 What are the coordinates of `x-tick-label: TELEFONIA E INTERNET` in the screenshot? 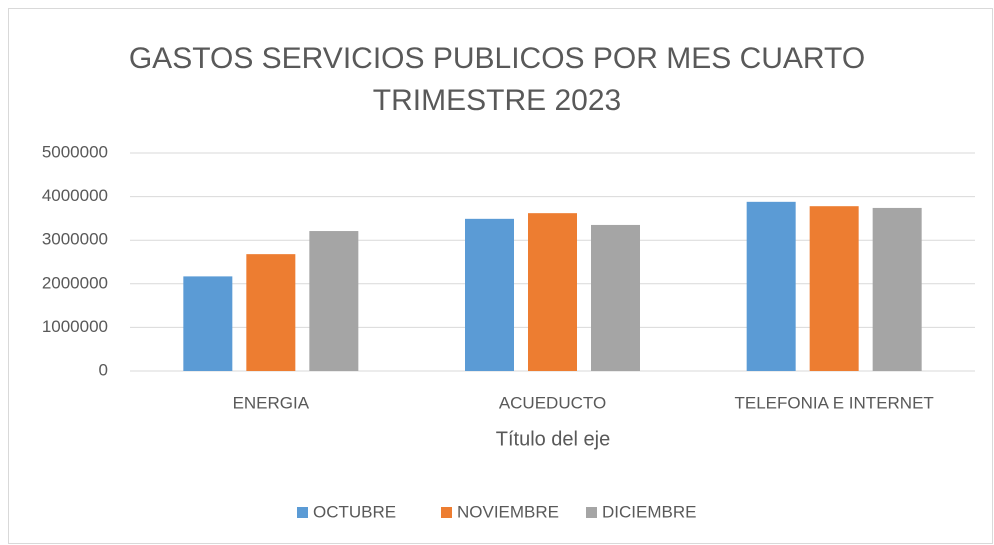 It's located at (834, 402).